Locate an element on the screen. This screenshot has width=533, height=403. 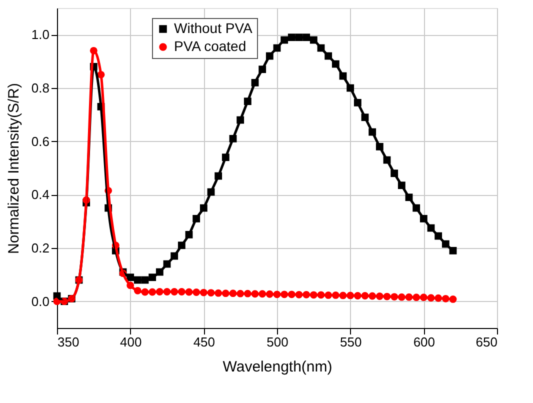
legend-label: Without PVA is located at coordinates (213, 28).